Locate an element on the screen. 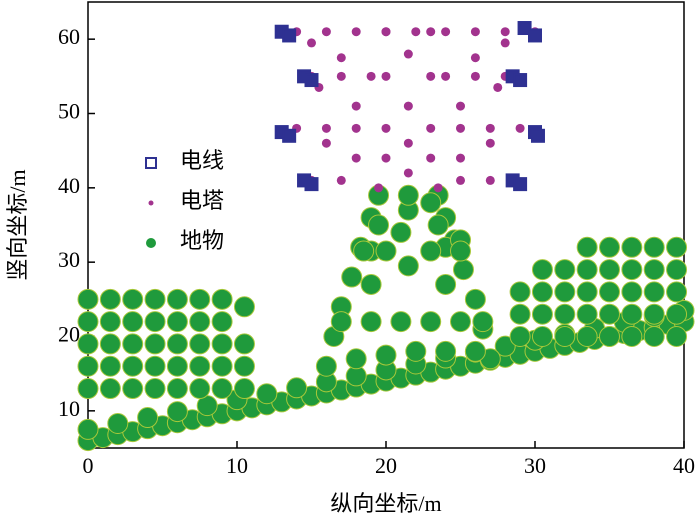 This screenshot has width=700, height=523. y-tick-label: 50 is located at coordinates (69, 111).